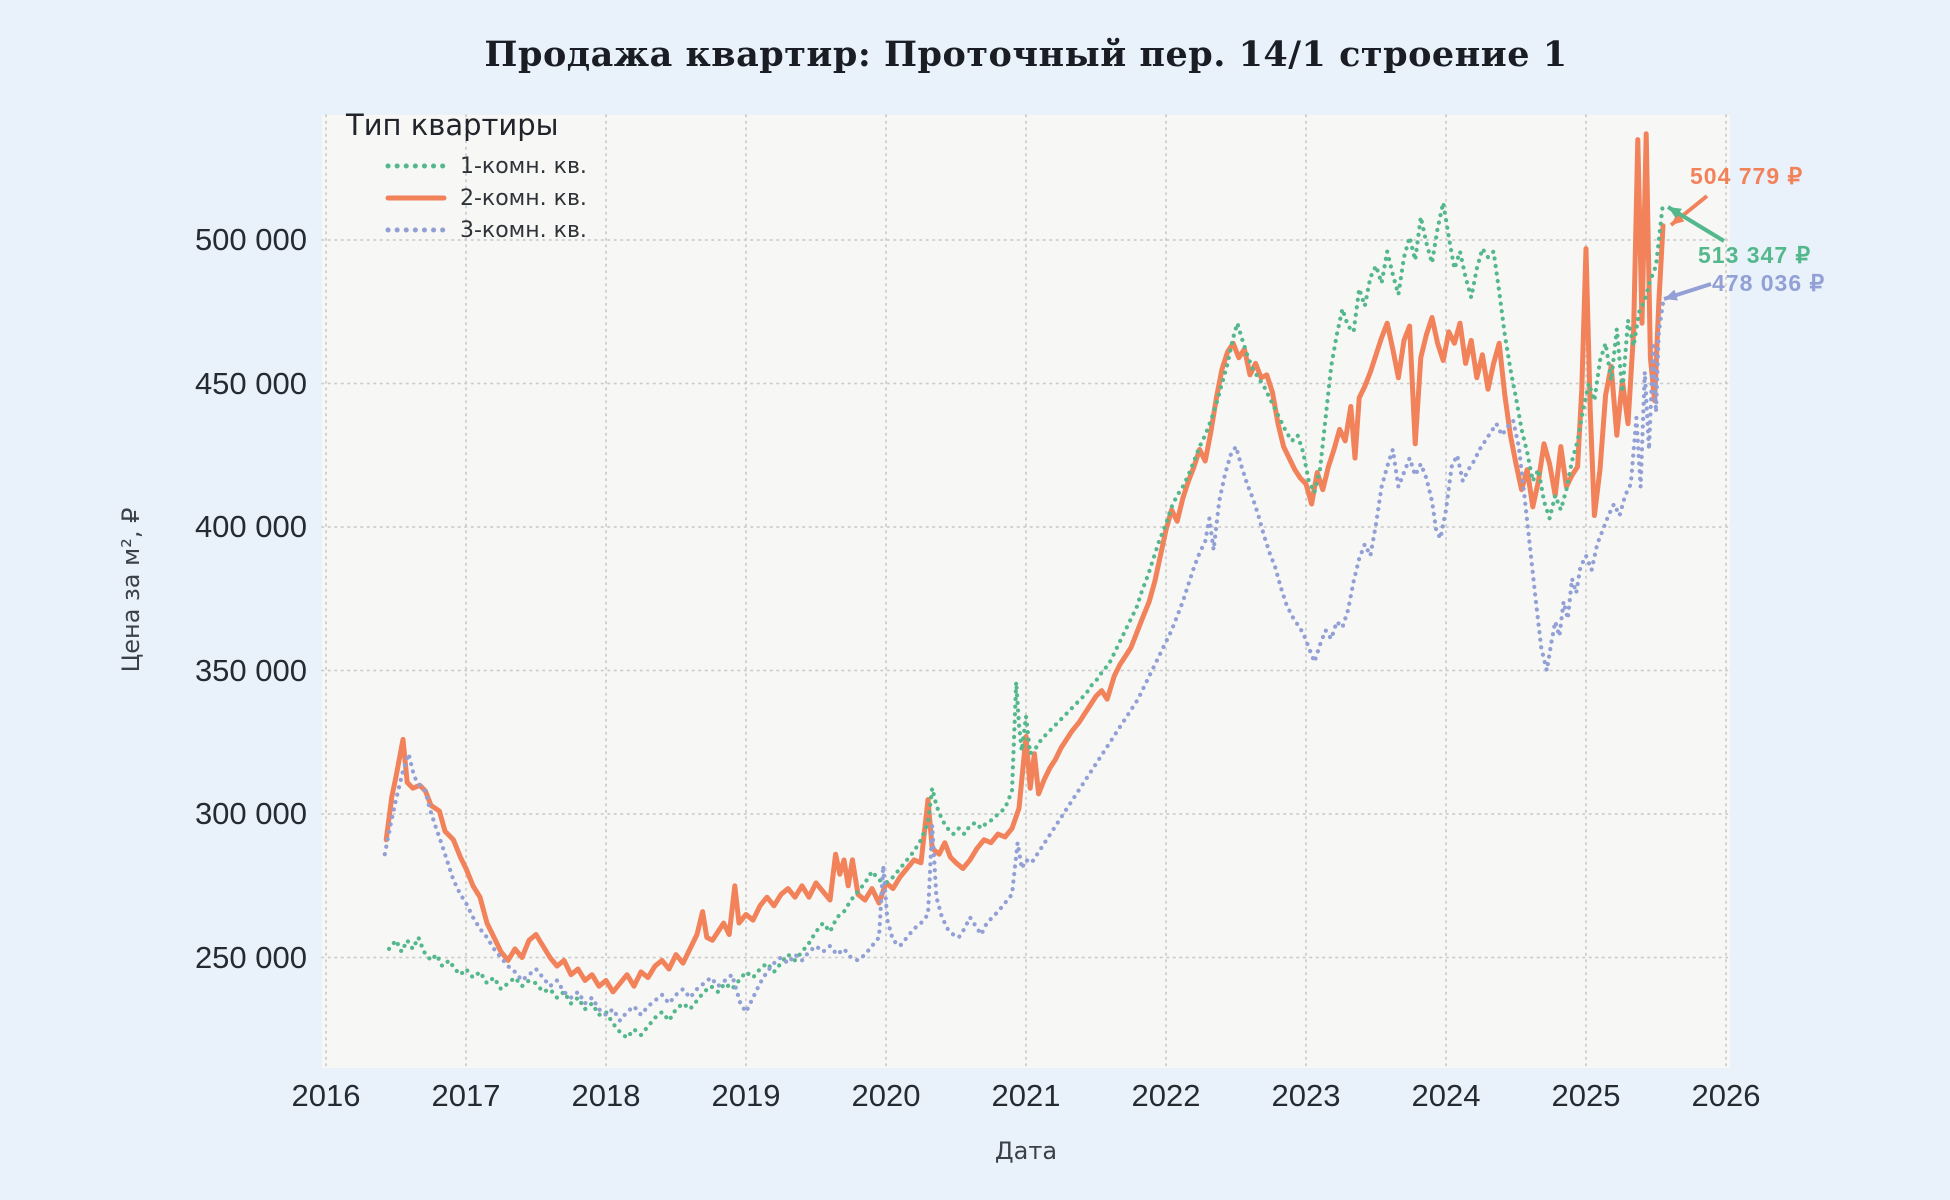 This screenshot has width=1950, height=1200. I want to click on y-tick-350000: 350 000, so click(250, 670).